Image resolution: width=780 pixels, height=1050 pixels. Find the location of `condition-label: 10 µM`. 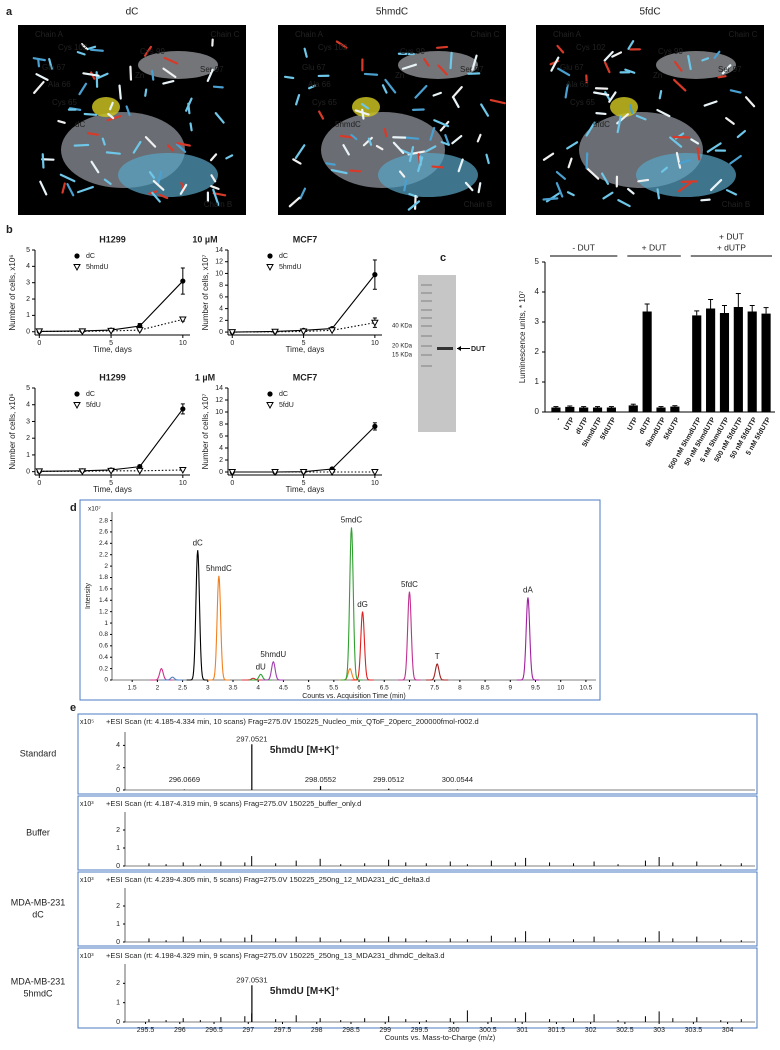

condition-label: 10 µM is located at coordinates (204, 239).